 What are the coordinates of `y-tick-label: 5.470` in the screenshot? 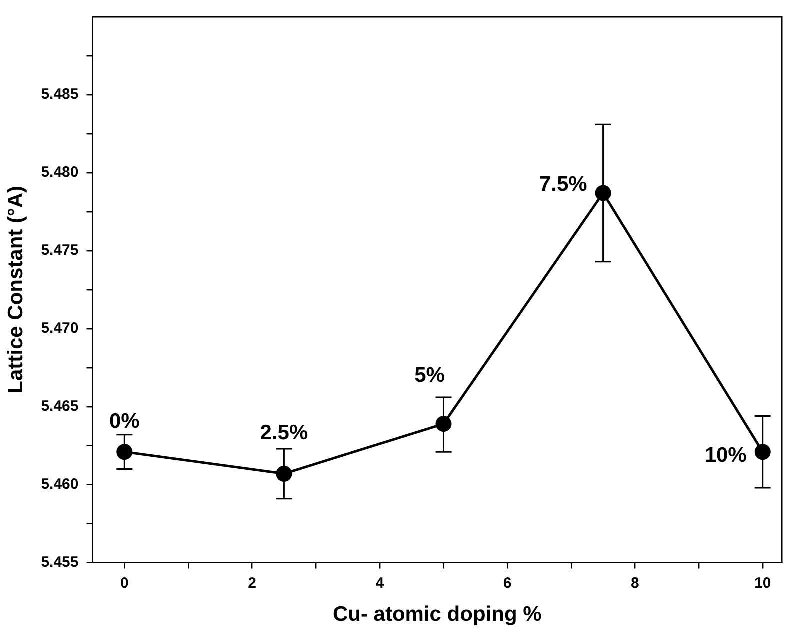 It's located at (60, 329).